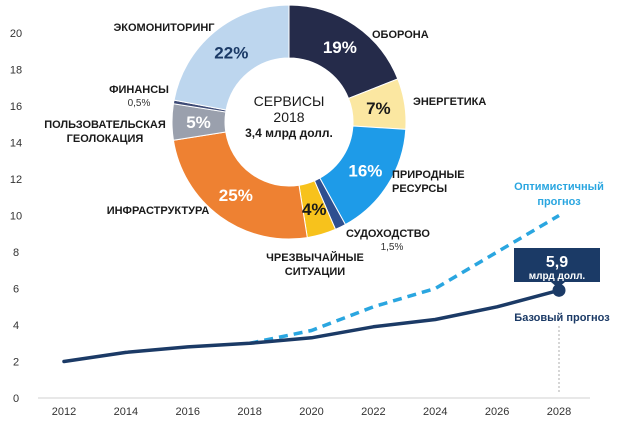 The width and height of the screenshot is (624, 436). I want to click on x-tick-label: 2024, so click(435, 412).